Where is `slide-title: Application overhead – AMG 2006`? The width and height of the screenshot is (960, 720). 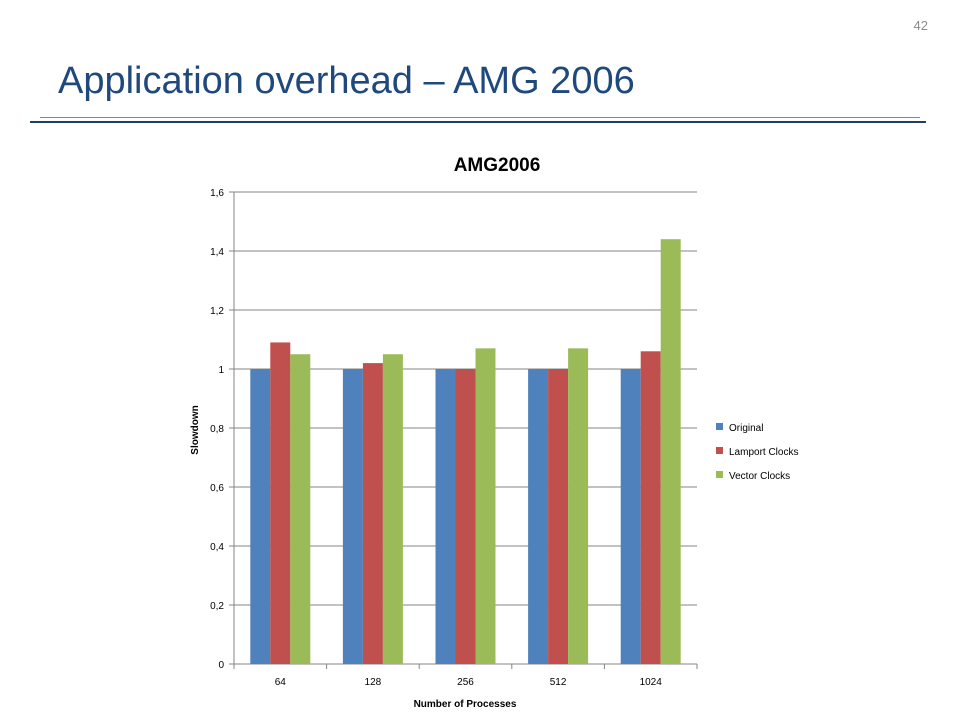
slide-title: Application overhead – AMG 2006 is located at coordinates (346, 81).